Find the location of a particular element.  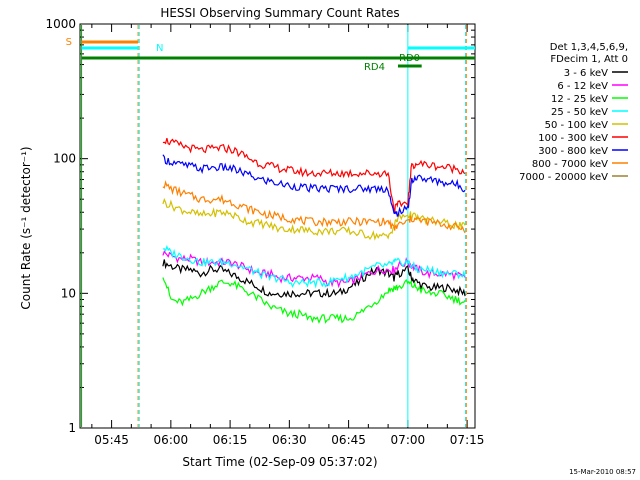

y-tick-label: 1 is located at coordinates (72, 428).